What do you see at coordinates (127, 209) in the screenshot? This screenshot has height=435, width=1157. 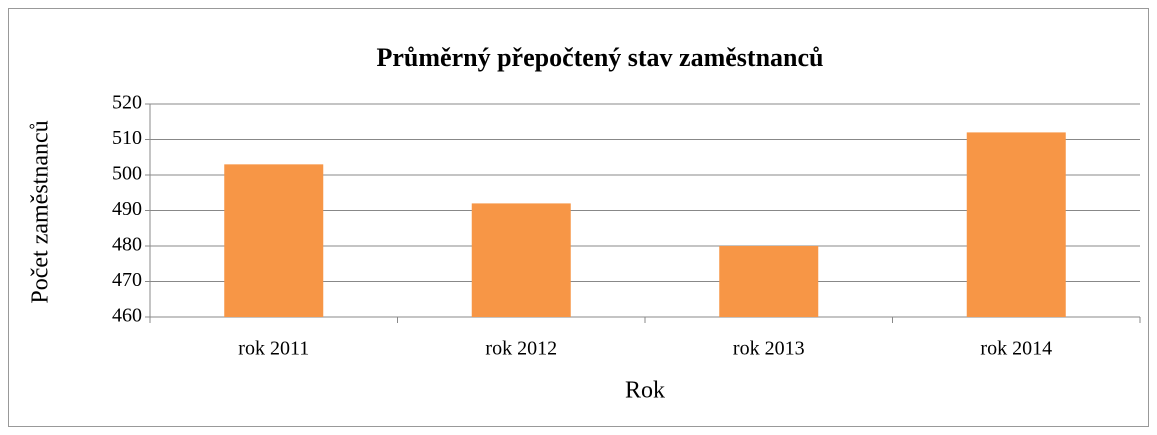 I see `y-tick-label: 490` at bounding box center [127, 209].